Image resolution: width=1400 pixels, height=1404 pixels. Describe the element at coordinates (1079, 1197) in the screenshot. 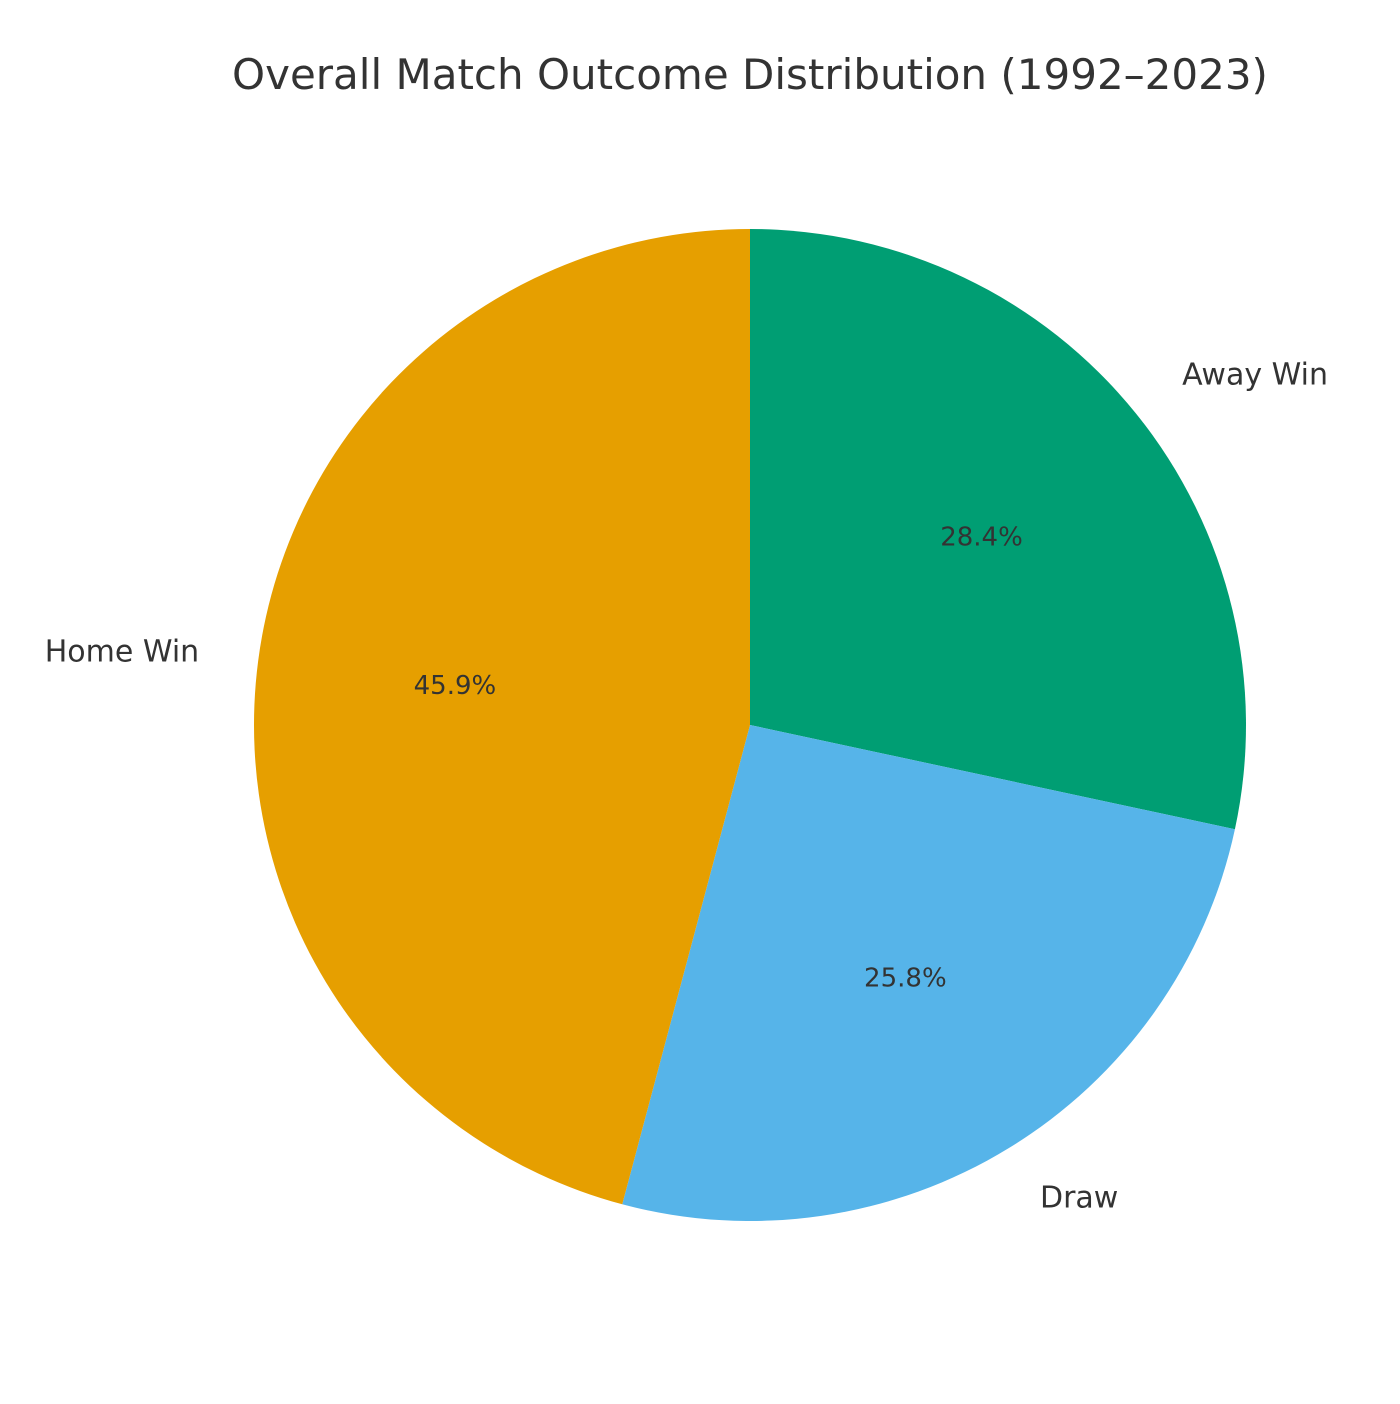

I see `slice-label-draw: Draw` at that location.